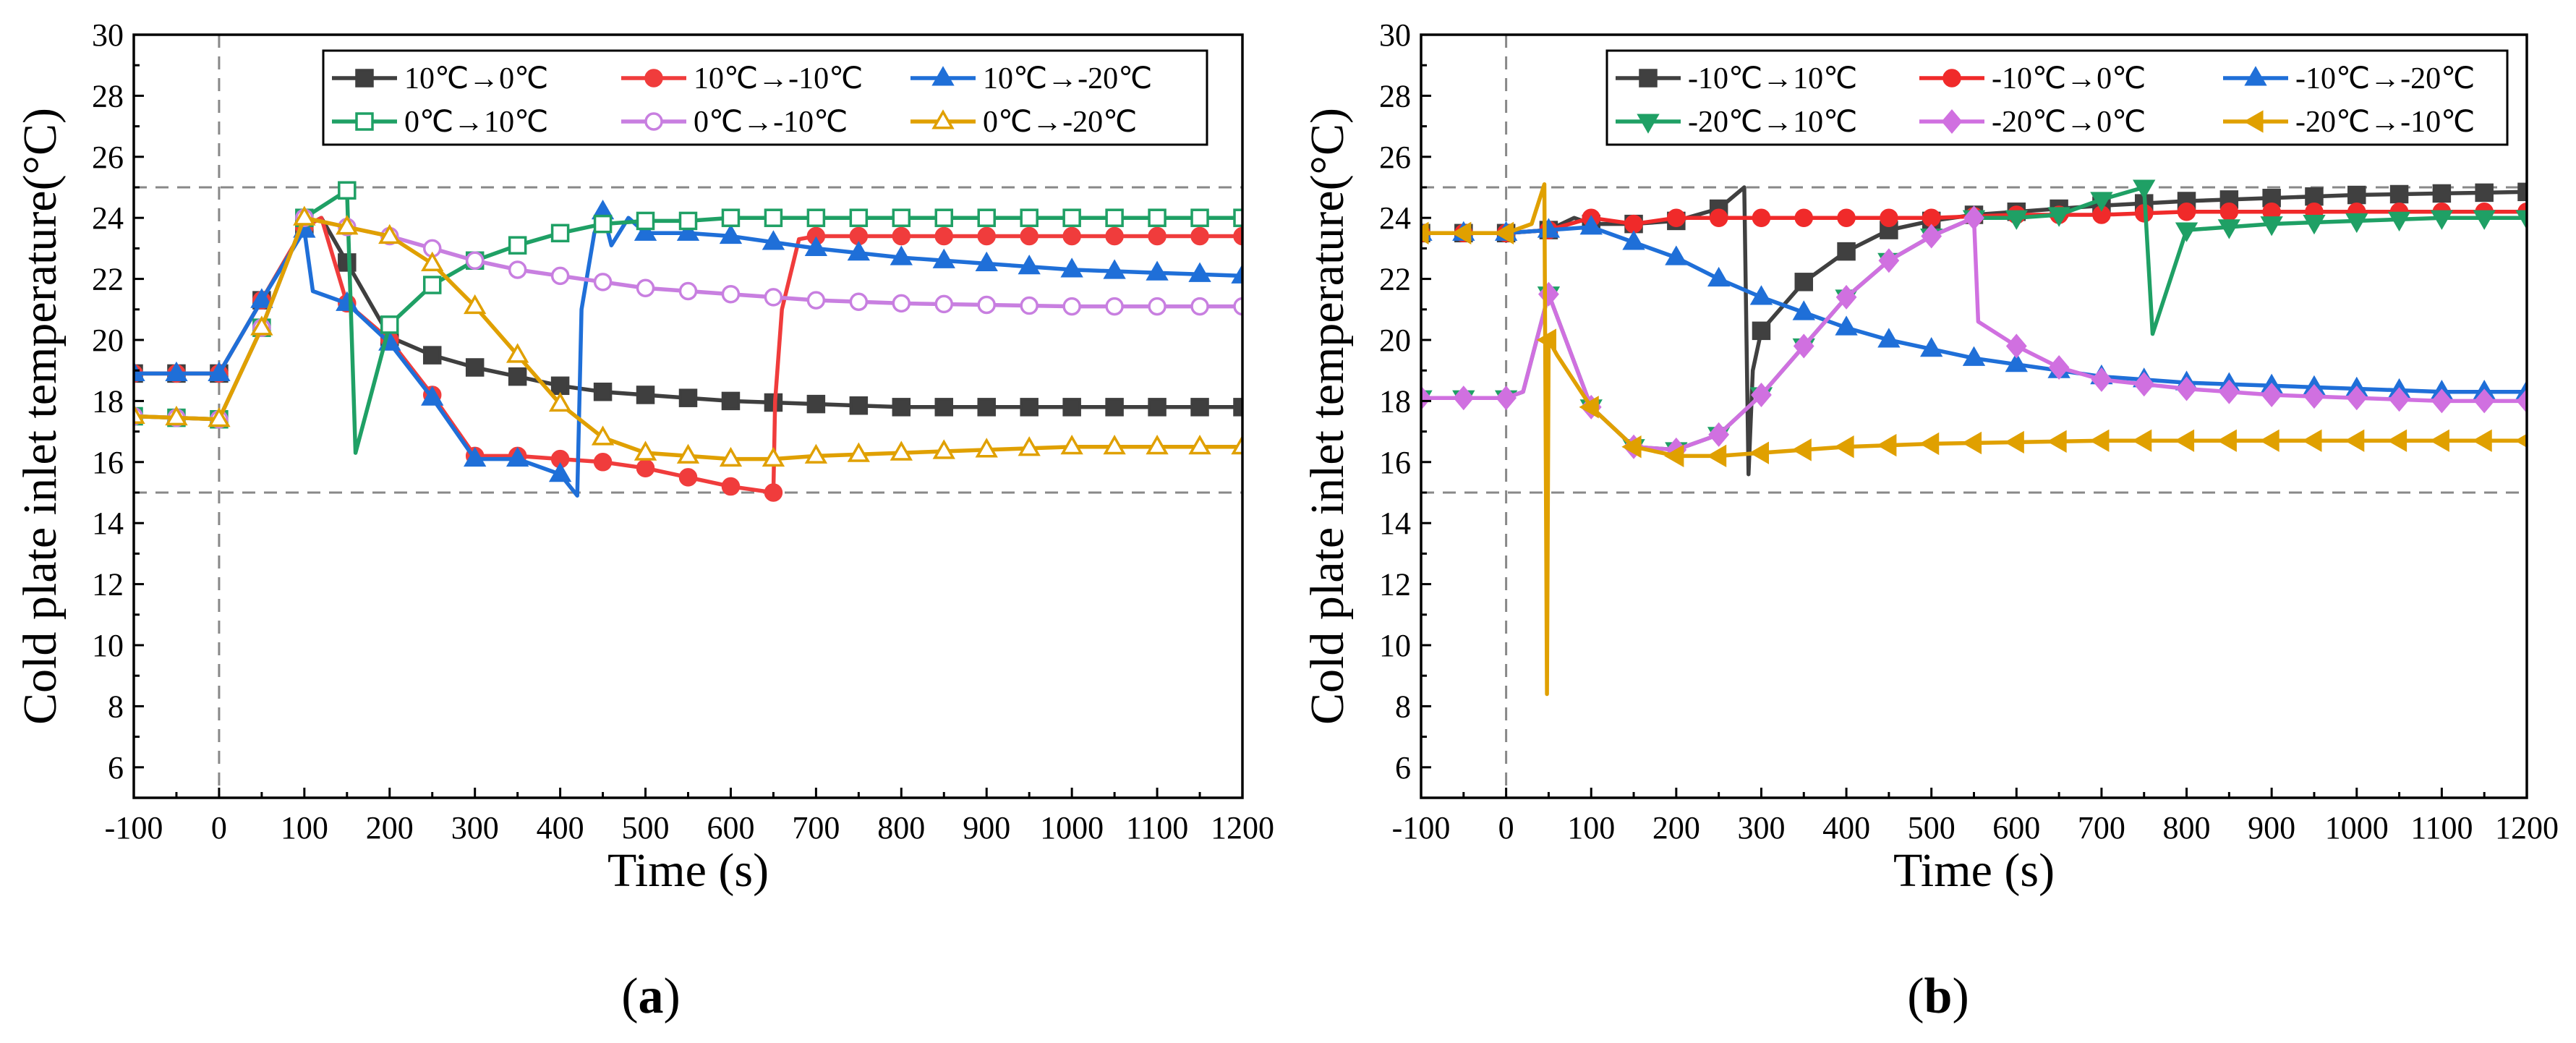 The width and height of the screenshot is (2576, 1043). Describe the element at coordinates (1395, 218) in the screenshot. I see `y-tick-label: 24` at that location.